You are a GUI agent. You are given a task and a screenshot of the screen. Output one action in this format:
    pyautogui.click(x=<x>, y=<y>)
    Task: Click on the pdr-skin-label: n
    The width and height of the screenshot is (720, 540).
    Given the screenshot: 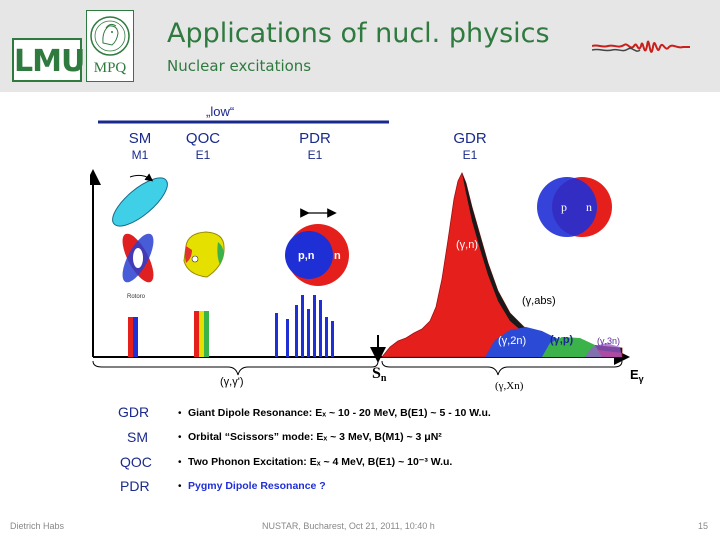 What is the action you would take?
    pyautogui.click(x=337, y=256)
    